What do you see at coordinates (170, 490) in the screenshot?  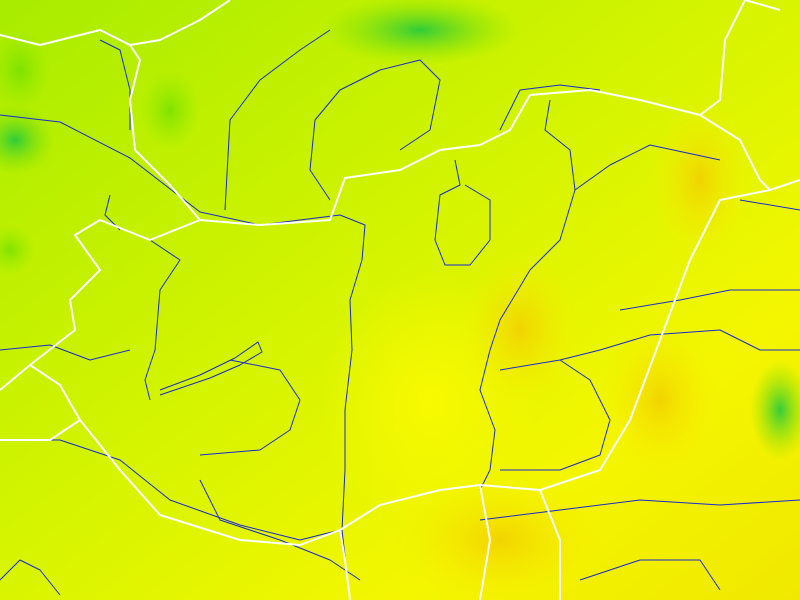 I see `river-drava` at bounding box center [170, 490].